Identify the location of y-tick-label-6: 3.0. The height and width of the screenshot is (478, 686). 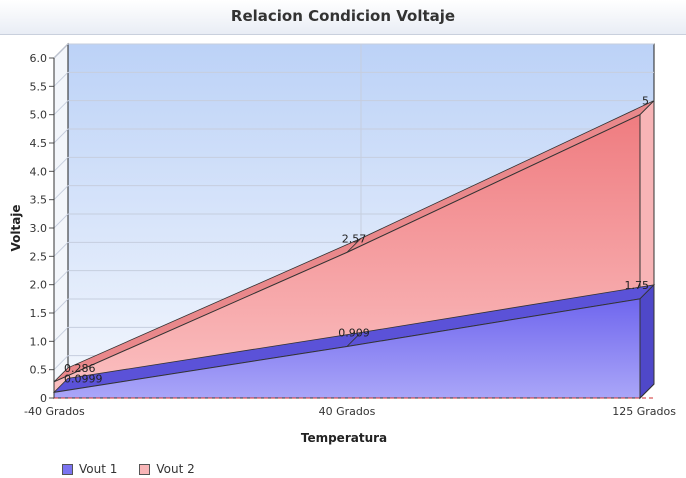
(39, 228).